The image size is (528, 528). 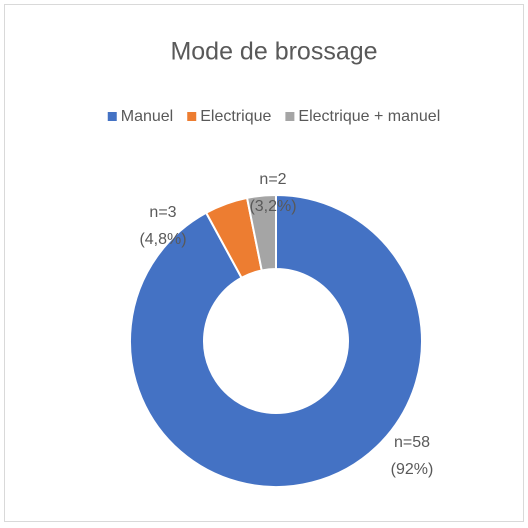 I want to click on data-label: n=2, so click(x=272, y=179).